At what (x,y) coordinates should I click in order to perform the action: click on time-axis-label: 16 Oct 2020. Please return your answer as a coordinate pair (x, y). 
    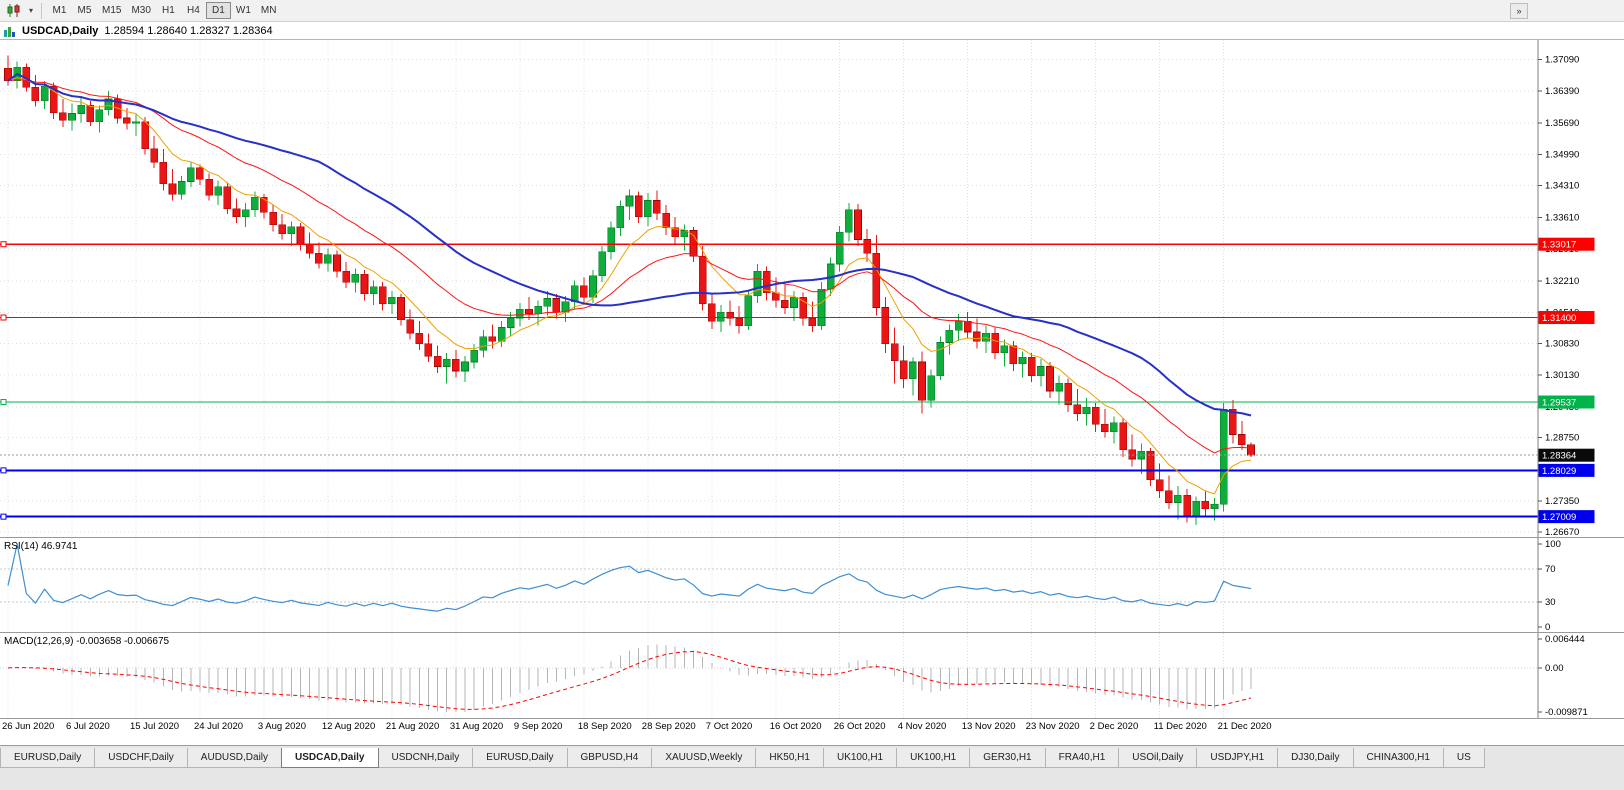
    Looking at the image, I should click on (795, 726).